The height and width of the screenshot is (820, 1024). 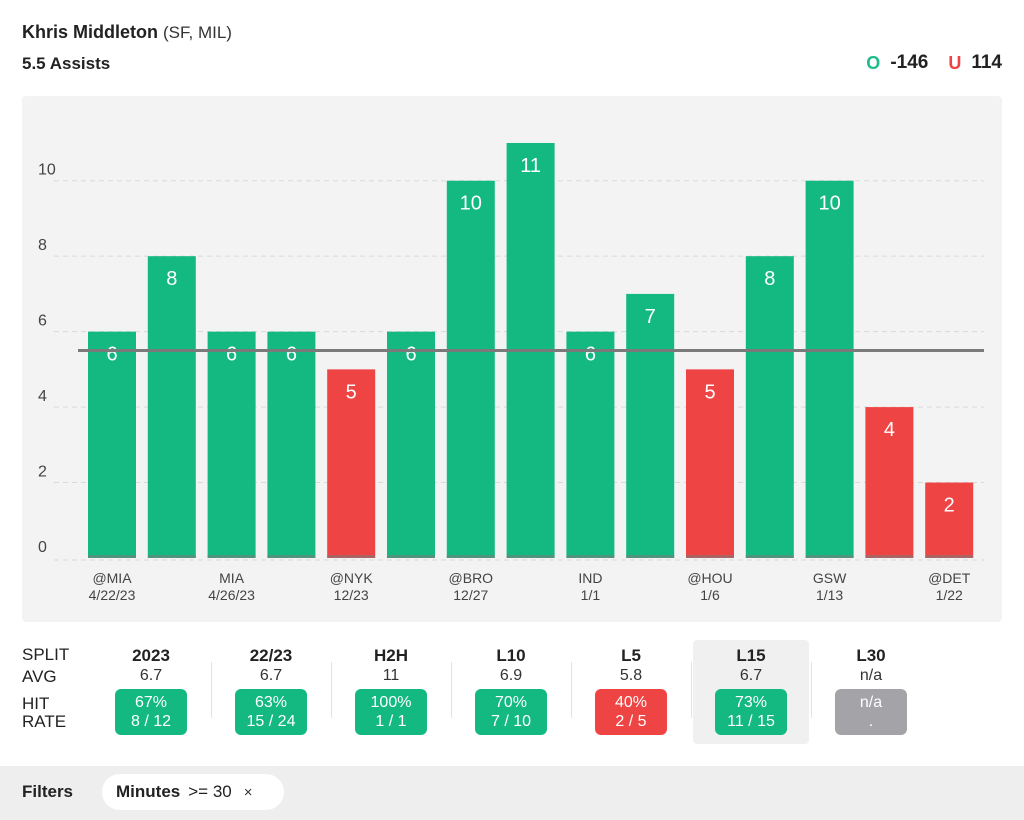 I want to click on split-label: SPLIT, so click(x=46, y=654).